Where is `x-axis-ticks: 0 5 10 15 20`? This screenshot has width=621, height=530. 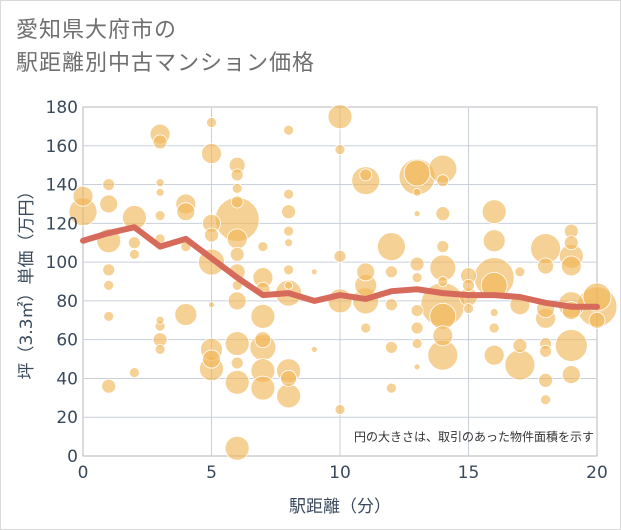
x-axis-ticks: 0 5 10 15 20 is located at coordinates (343, 473).